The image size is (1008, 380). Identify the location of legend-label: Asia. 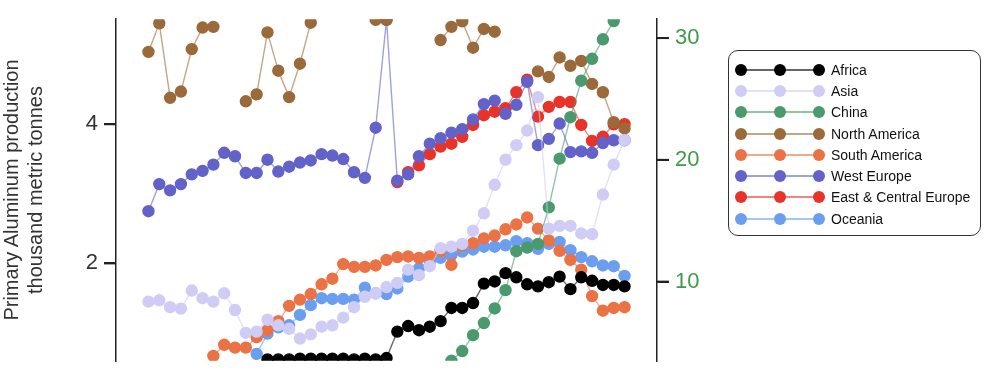
(845, 90).